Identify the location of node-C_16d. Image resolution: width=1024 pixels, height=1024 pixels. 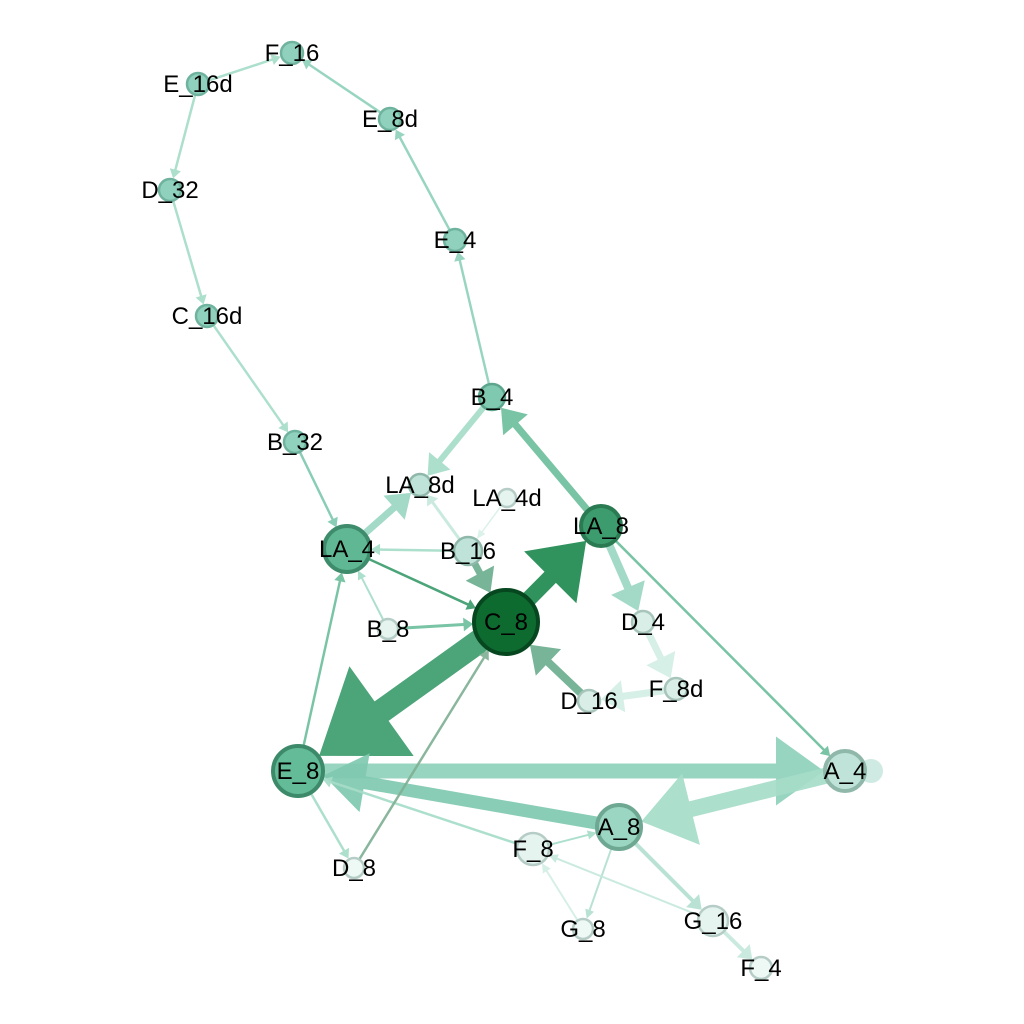
(207, 316).